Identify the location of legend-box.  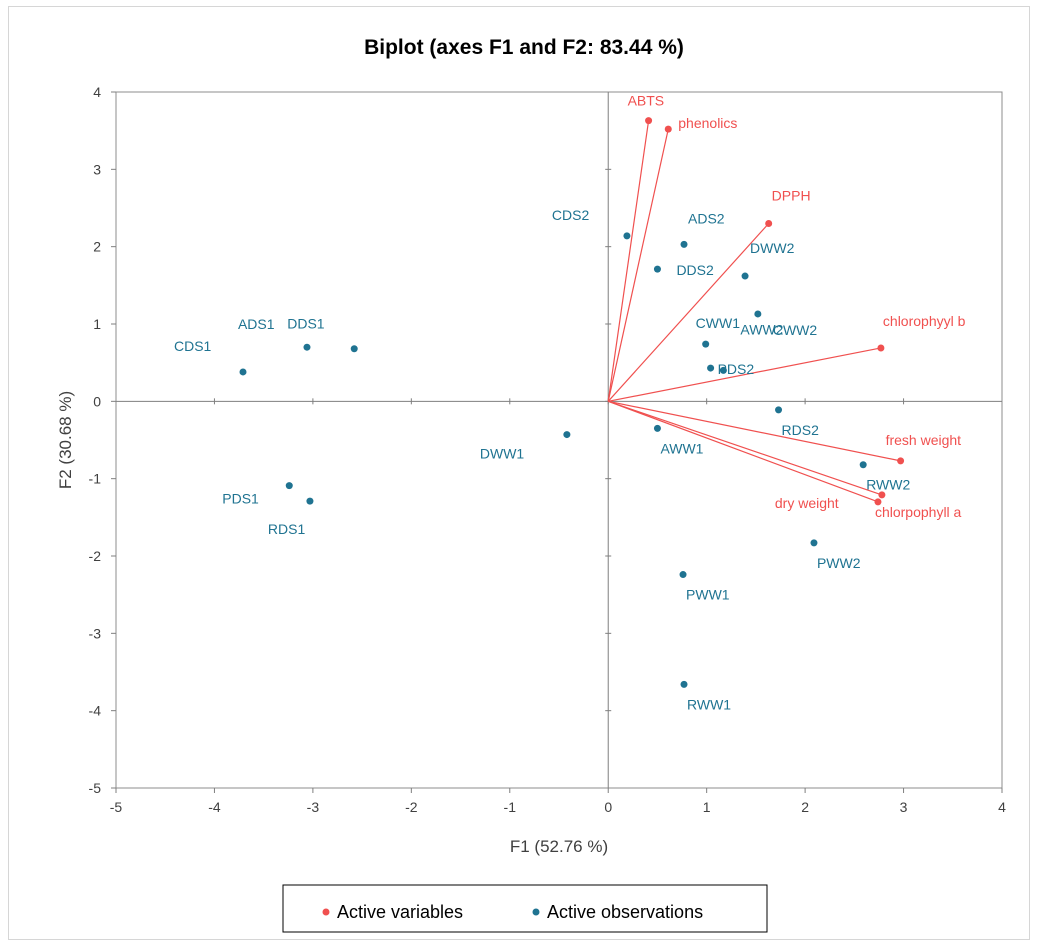
(525, 908).